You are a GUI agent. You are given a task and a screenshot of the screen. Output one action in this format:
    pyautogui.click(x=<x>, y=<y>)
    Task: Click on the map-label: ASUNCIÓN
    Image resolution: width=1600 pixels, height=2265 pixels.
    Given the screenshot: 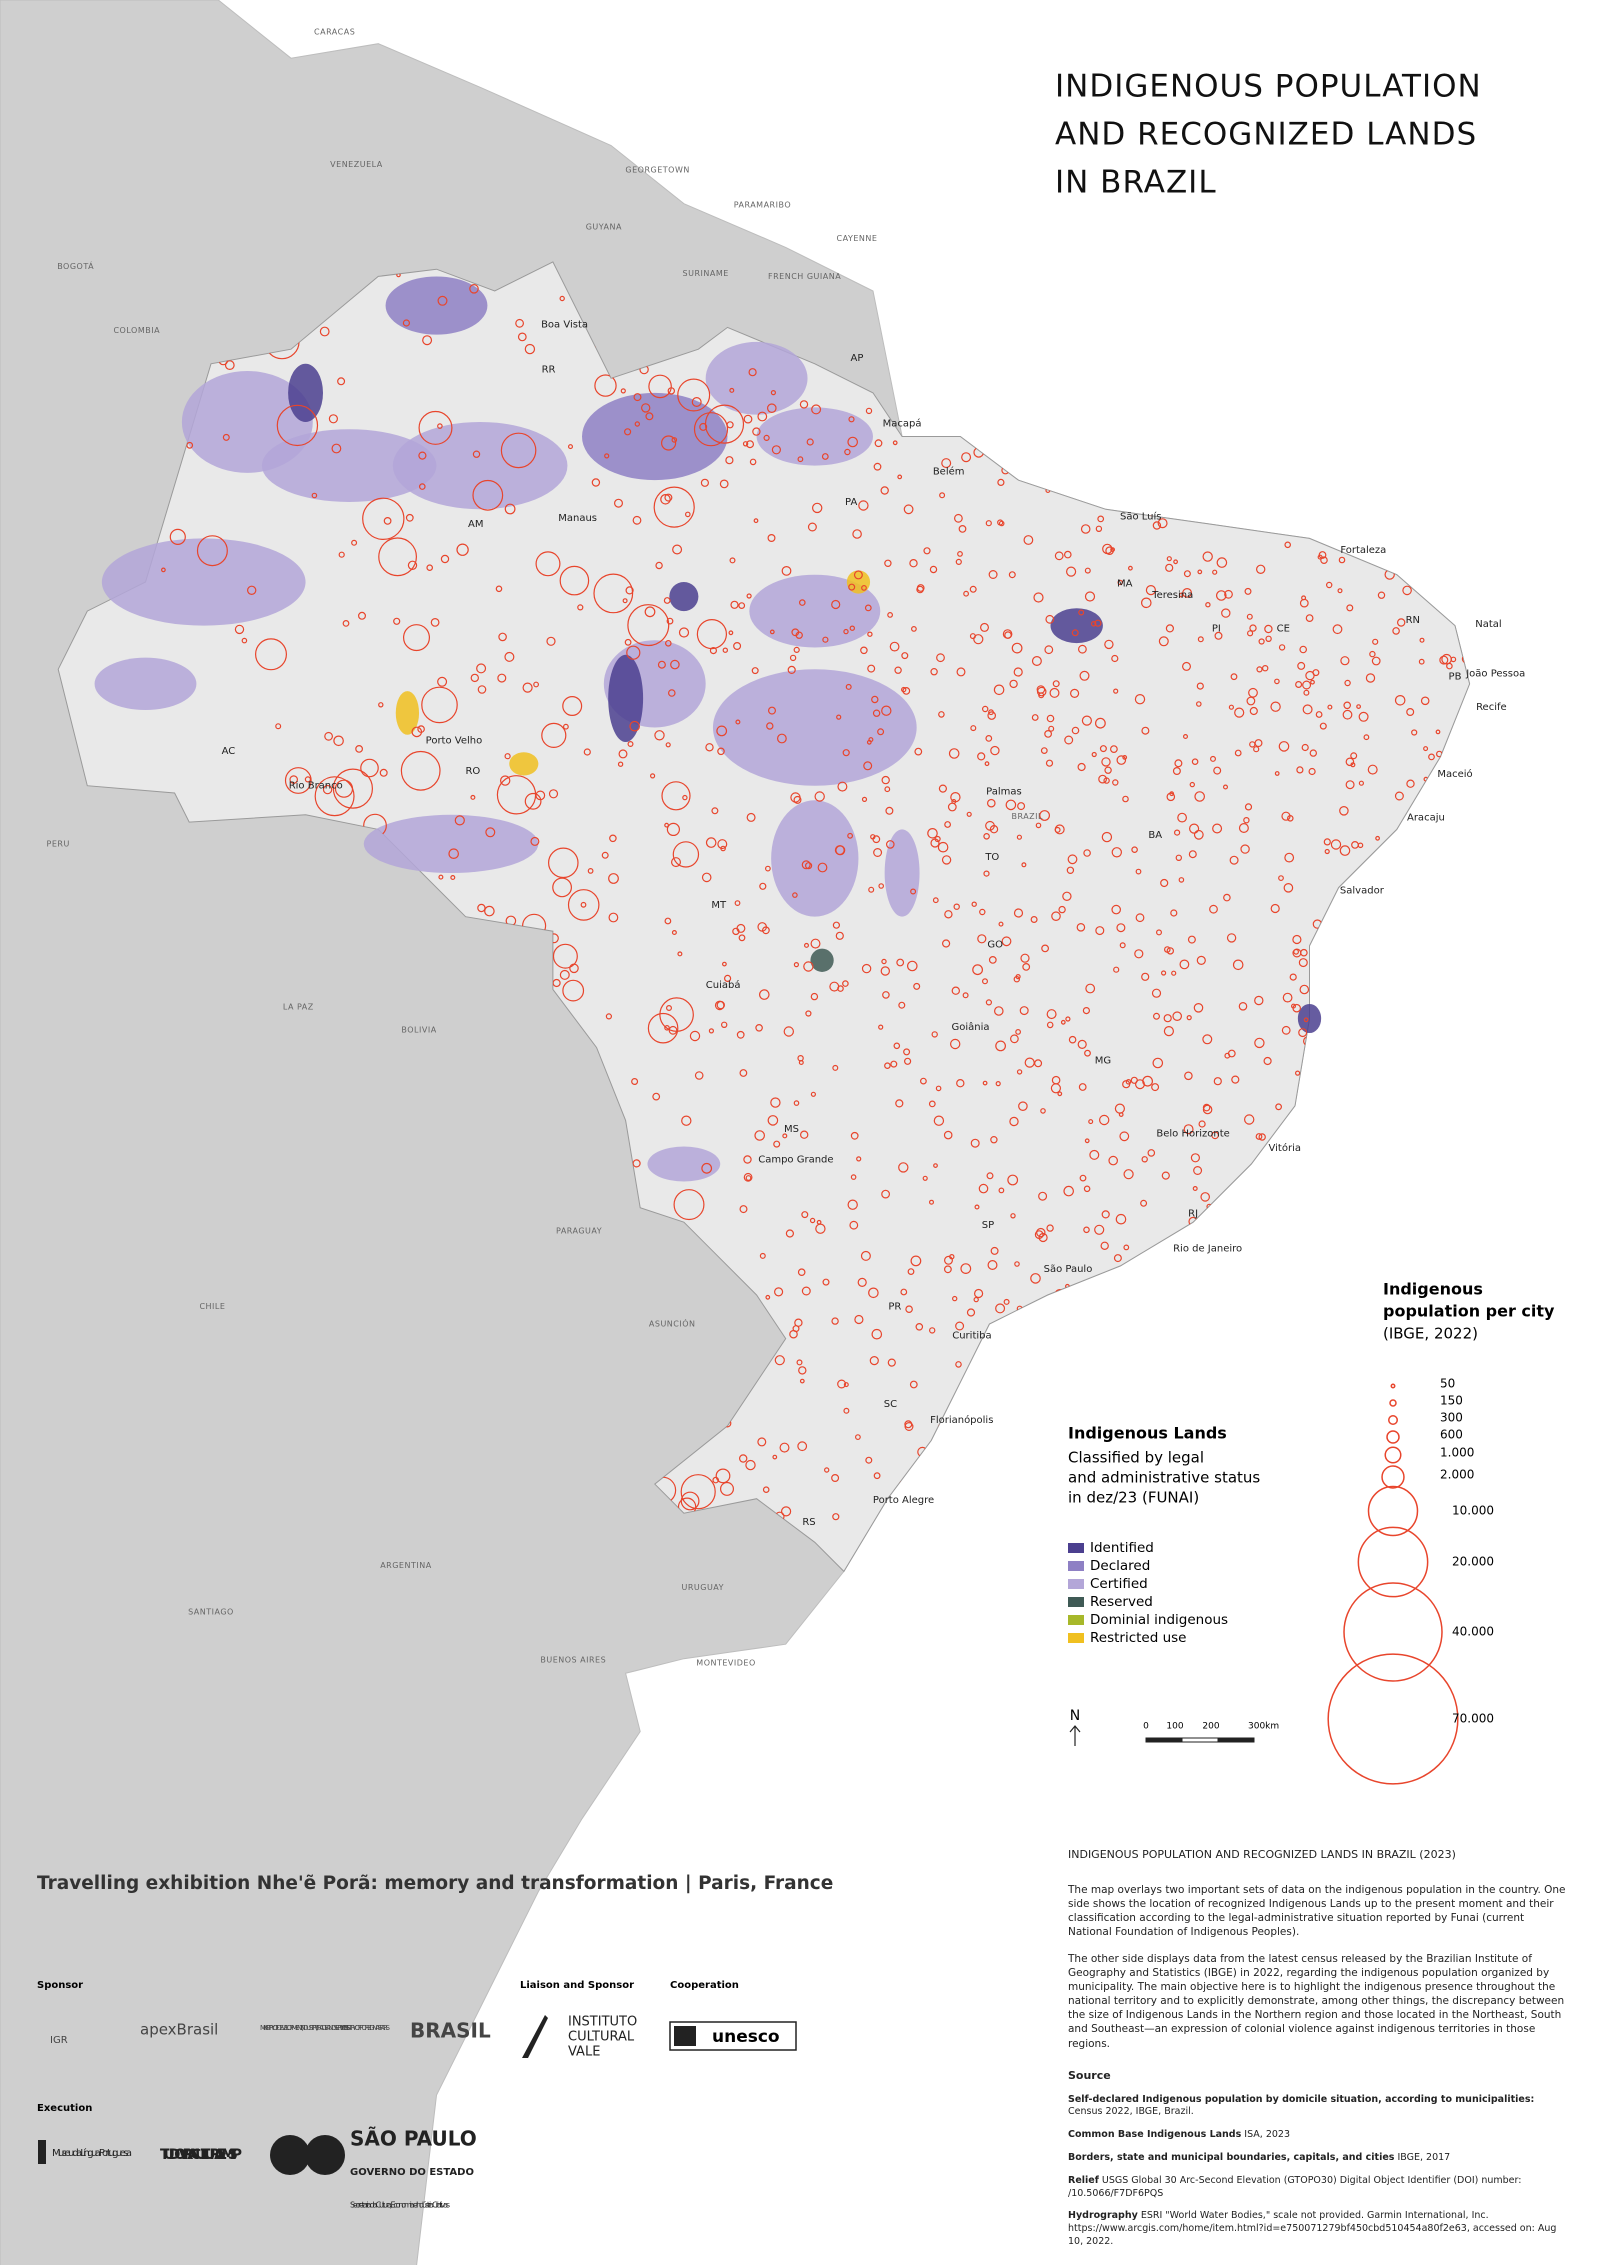 What is the action you would take?
    pyautogui.click(x=672, y=1323)
    